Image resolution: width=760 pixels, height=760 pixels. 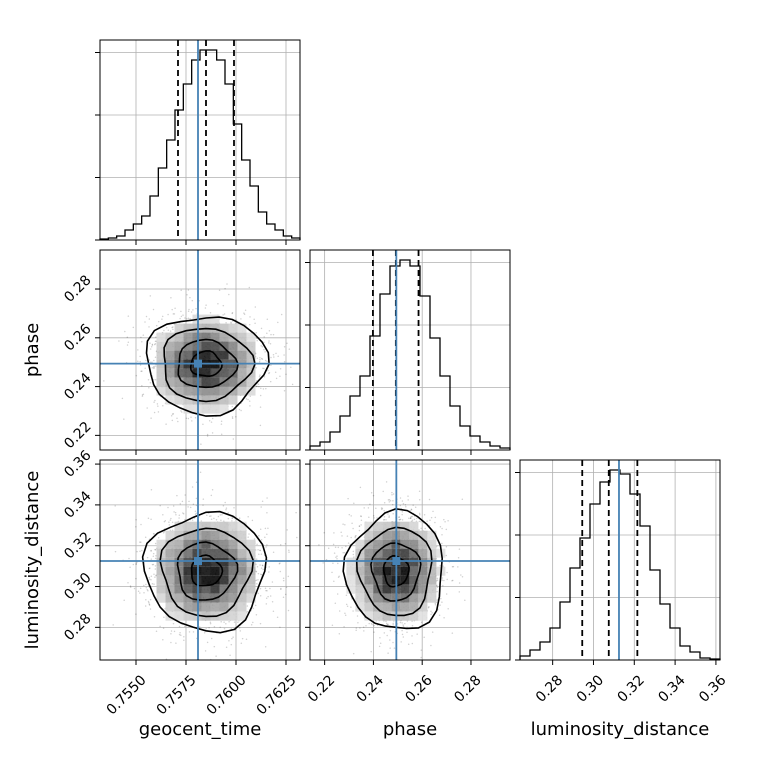 What do you see at coordinates (620, 564) in the screenshot?
I see `histogram-luminosity_distance` at bounding box center [620, 564].